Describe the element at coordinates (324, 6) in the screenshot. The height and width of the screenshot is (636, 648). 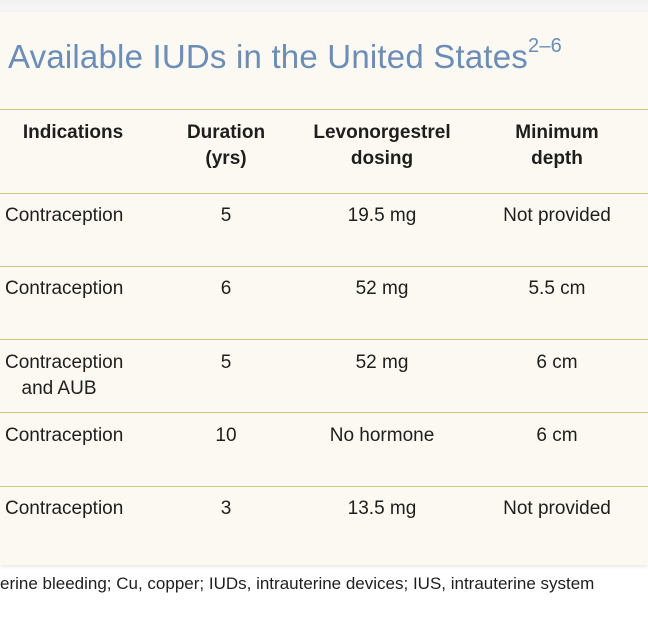
I see `page-top-band` at that location.